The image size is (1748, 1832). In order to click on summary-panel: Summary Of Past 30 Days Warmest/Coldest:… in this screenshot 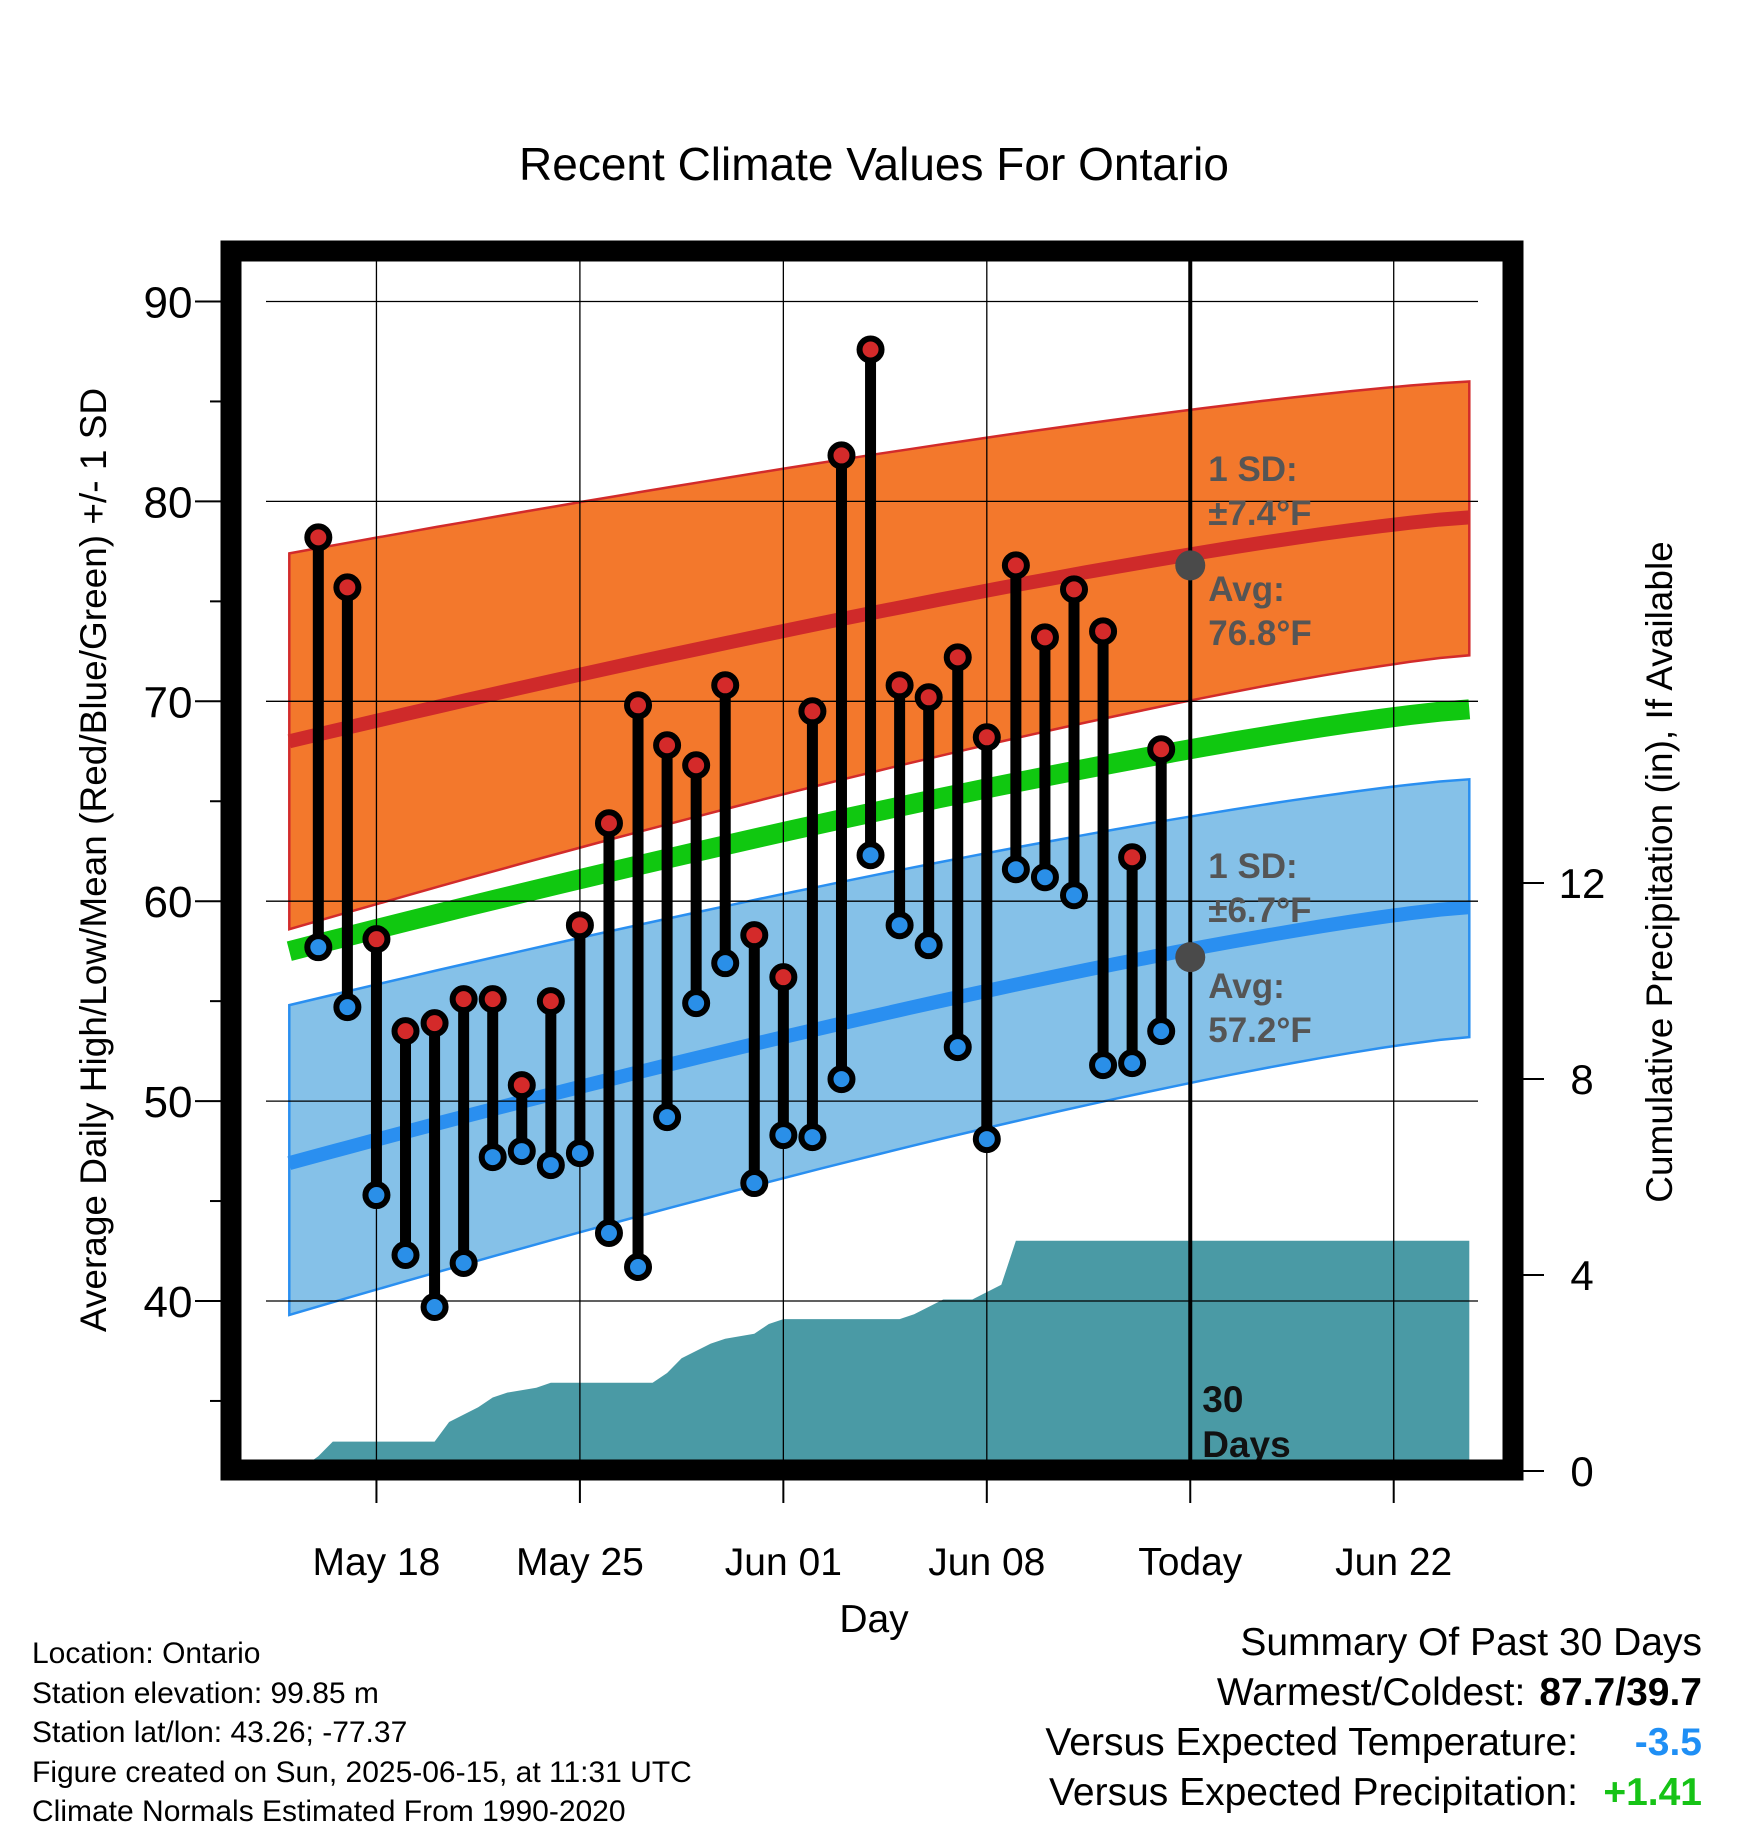, I will do `click(1373, 1718)`.